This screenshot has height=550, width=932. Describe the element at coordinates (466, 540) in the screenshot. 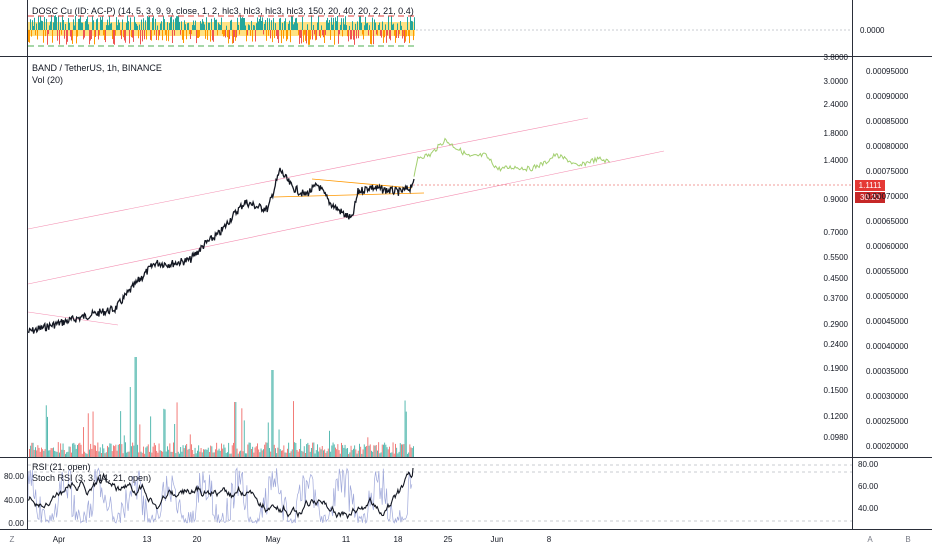

I see `time-axis: Z A B Apr 13 20 May 11 18 25 Jun 8` at that location.